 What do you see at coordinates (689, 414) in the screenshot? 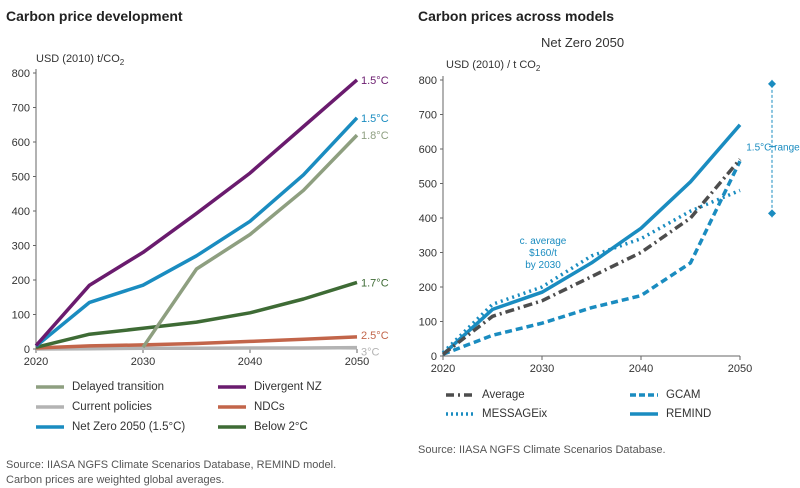
I see `legend-label: REMIND` at bounding box center [689, 414].